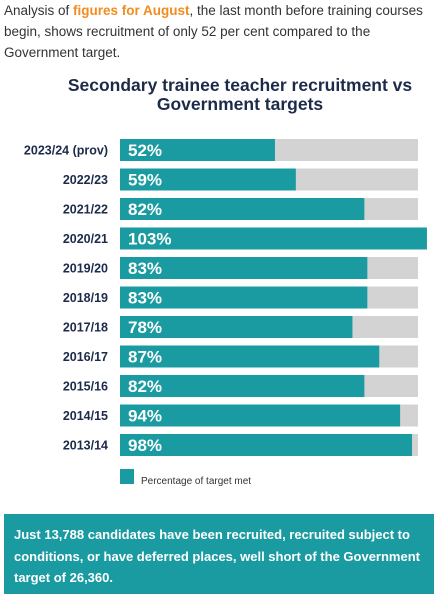 The height and width of the screenshot is (600, 439). What do you see at coordinates (85, 357) in the screenshot?
I see `category-label: 2016/17` at bounding box center [85, 357].